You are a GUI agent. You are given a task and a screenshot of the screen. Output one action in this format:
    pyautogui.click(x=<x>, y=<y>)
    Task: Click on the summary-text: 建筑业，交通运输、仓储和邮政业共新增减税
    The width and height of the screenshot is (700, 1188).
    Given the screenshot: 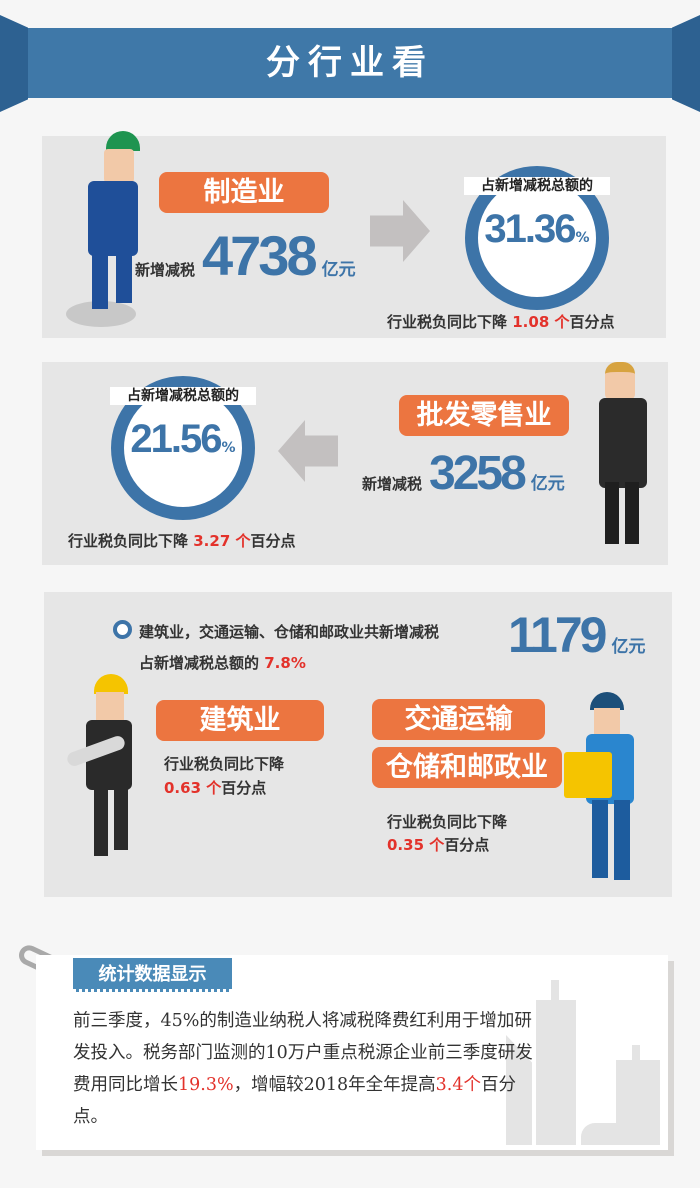 What is the action you would take?
    pyautogui.click(x=289, y=632)
    